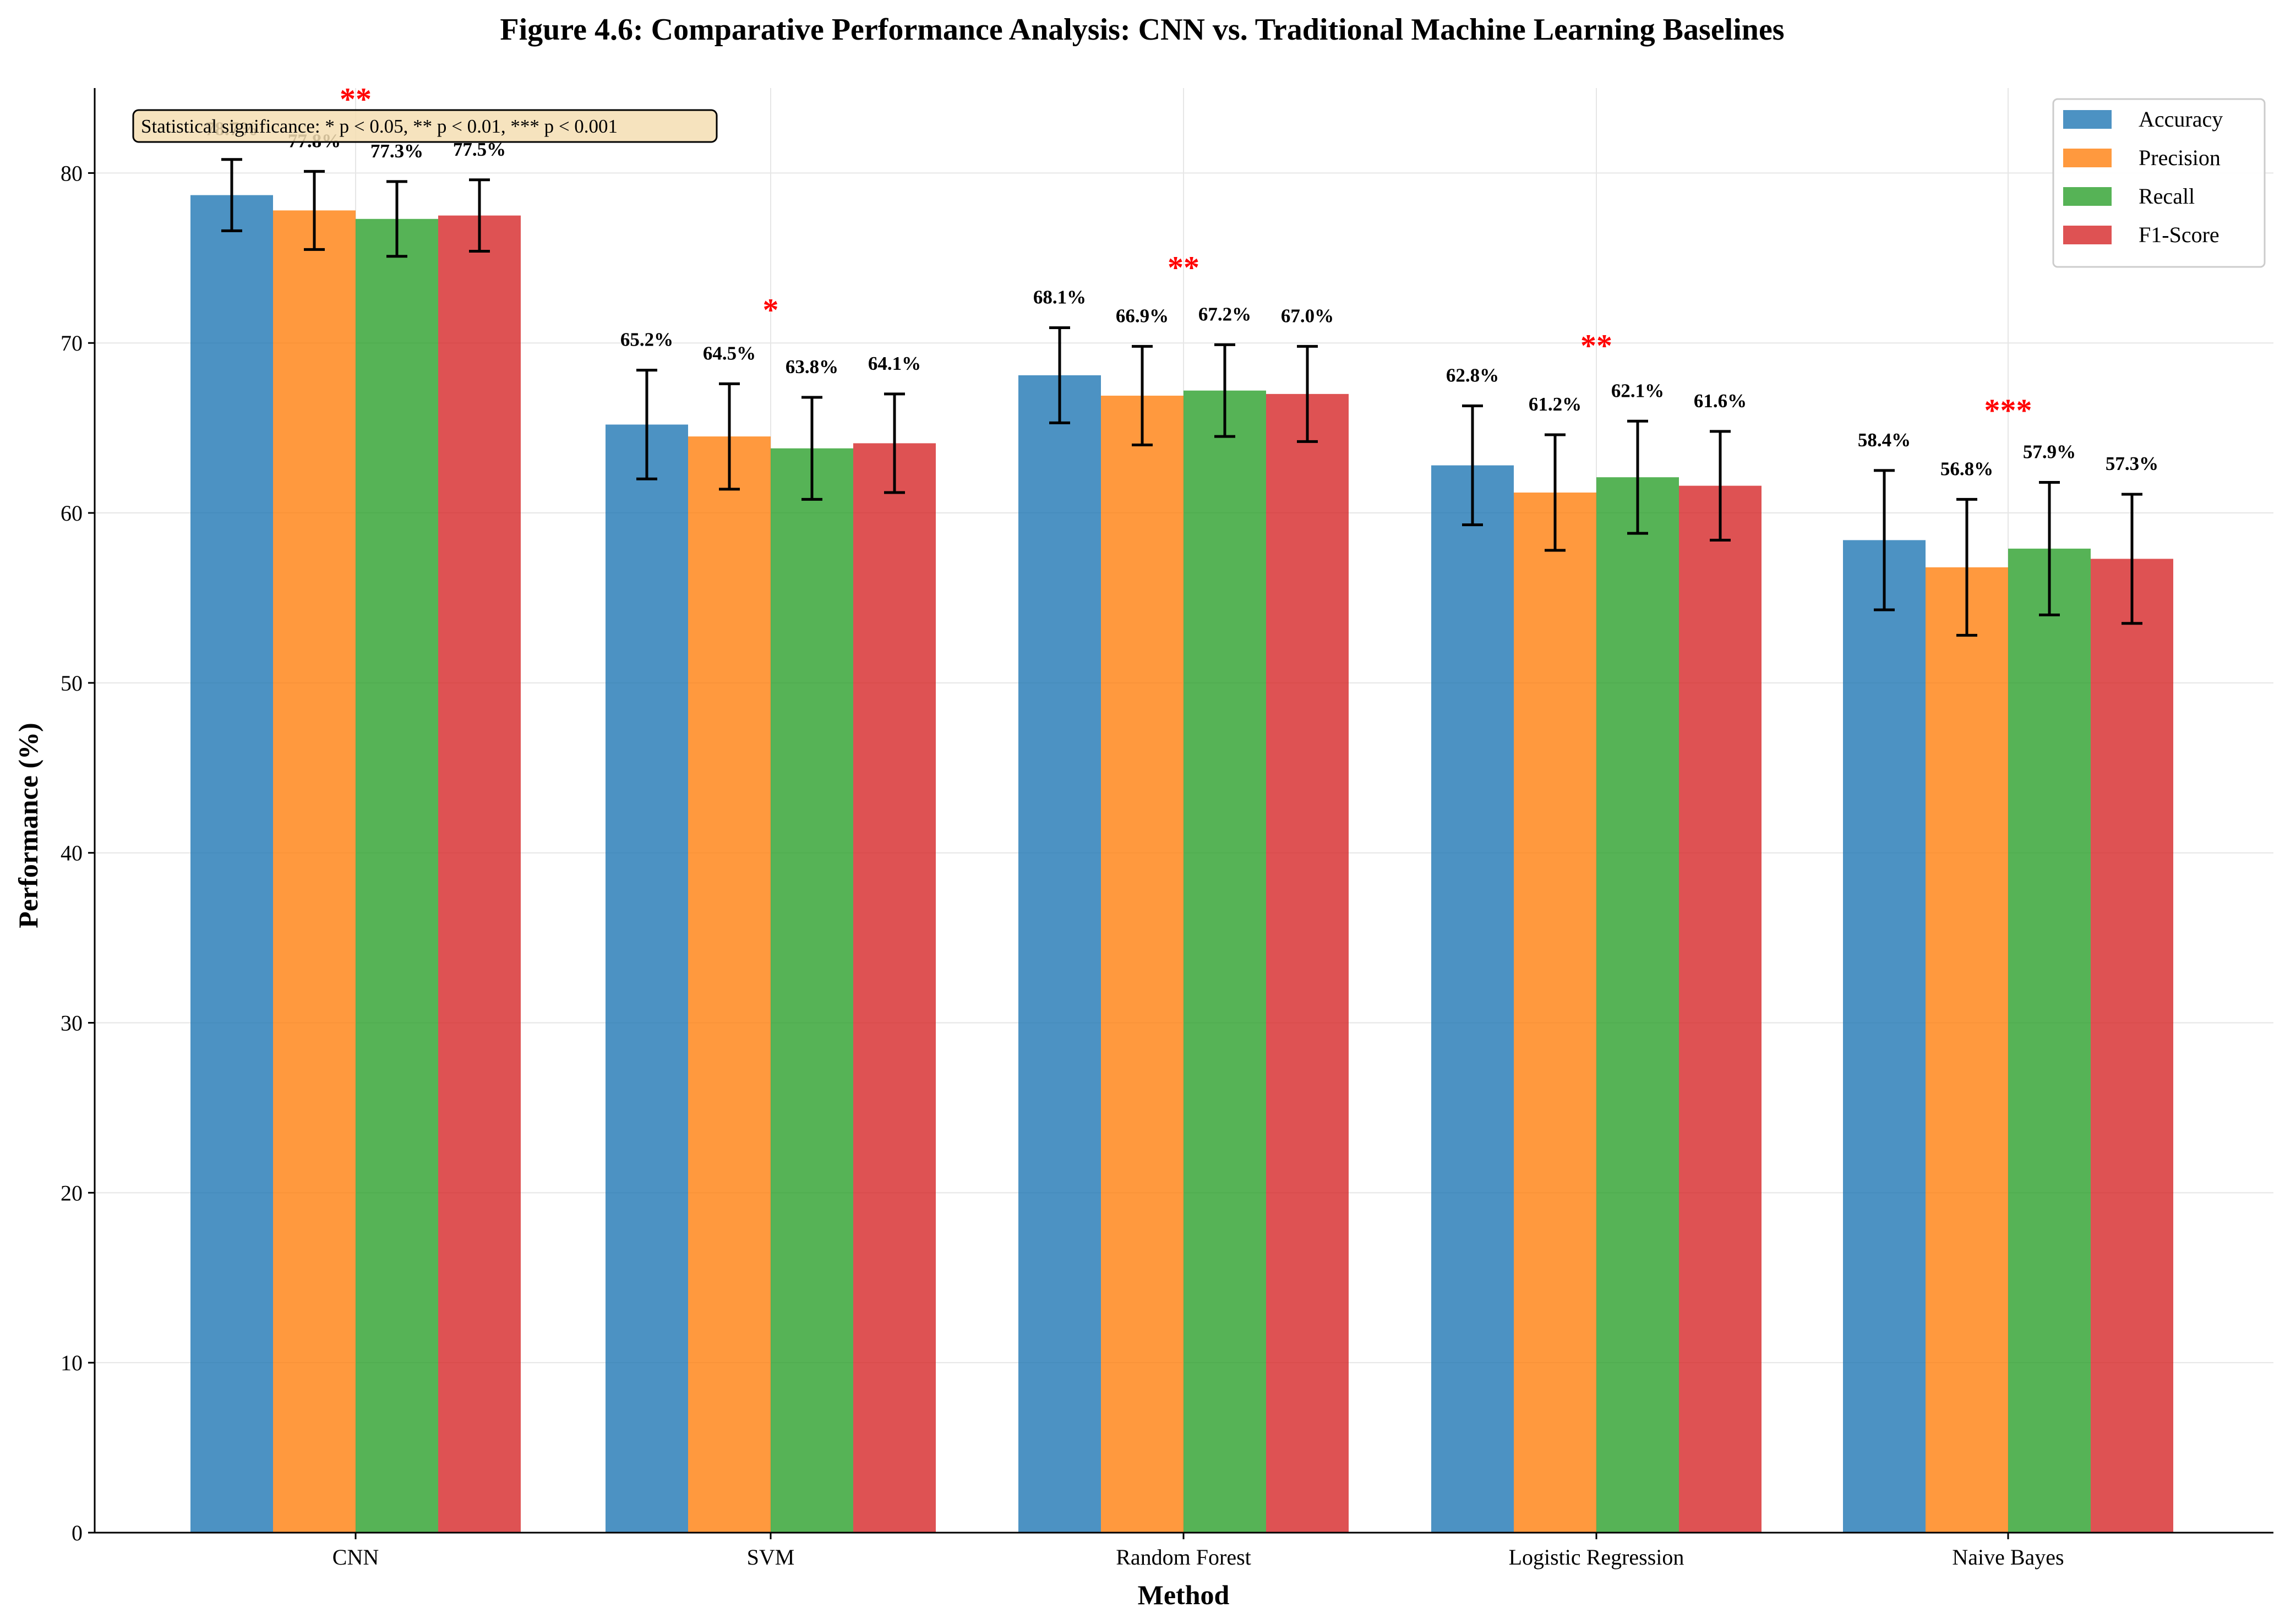 The height and width of the screenshot is (1624, 2285). I want to click on significance-note-box, so click(425, 126).